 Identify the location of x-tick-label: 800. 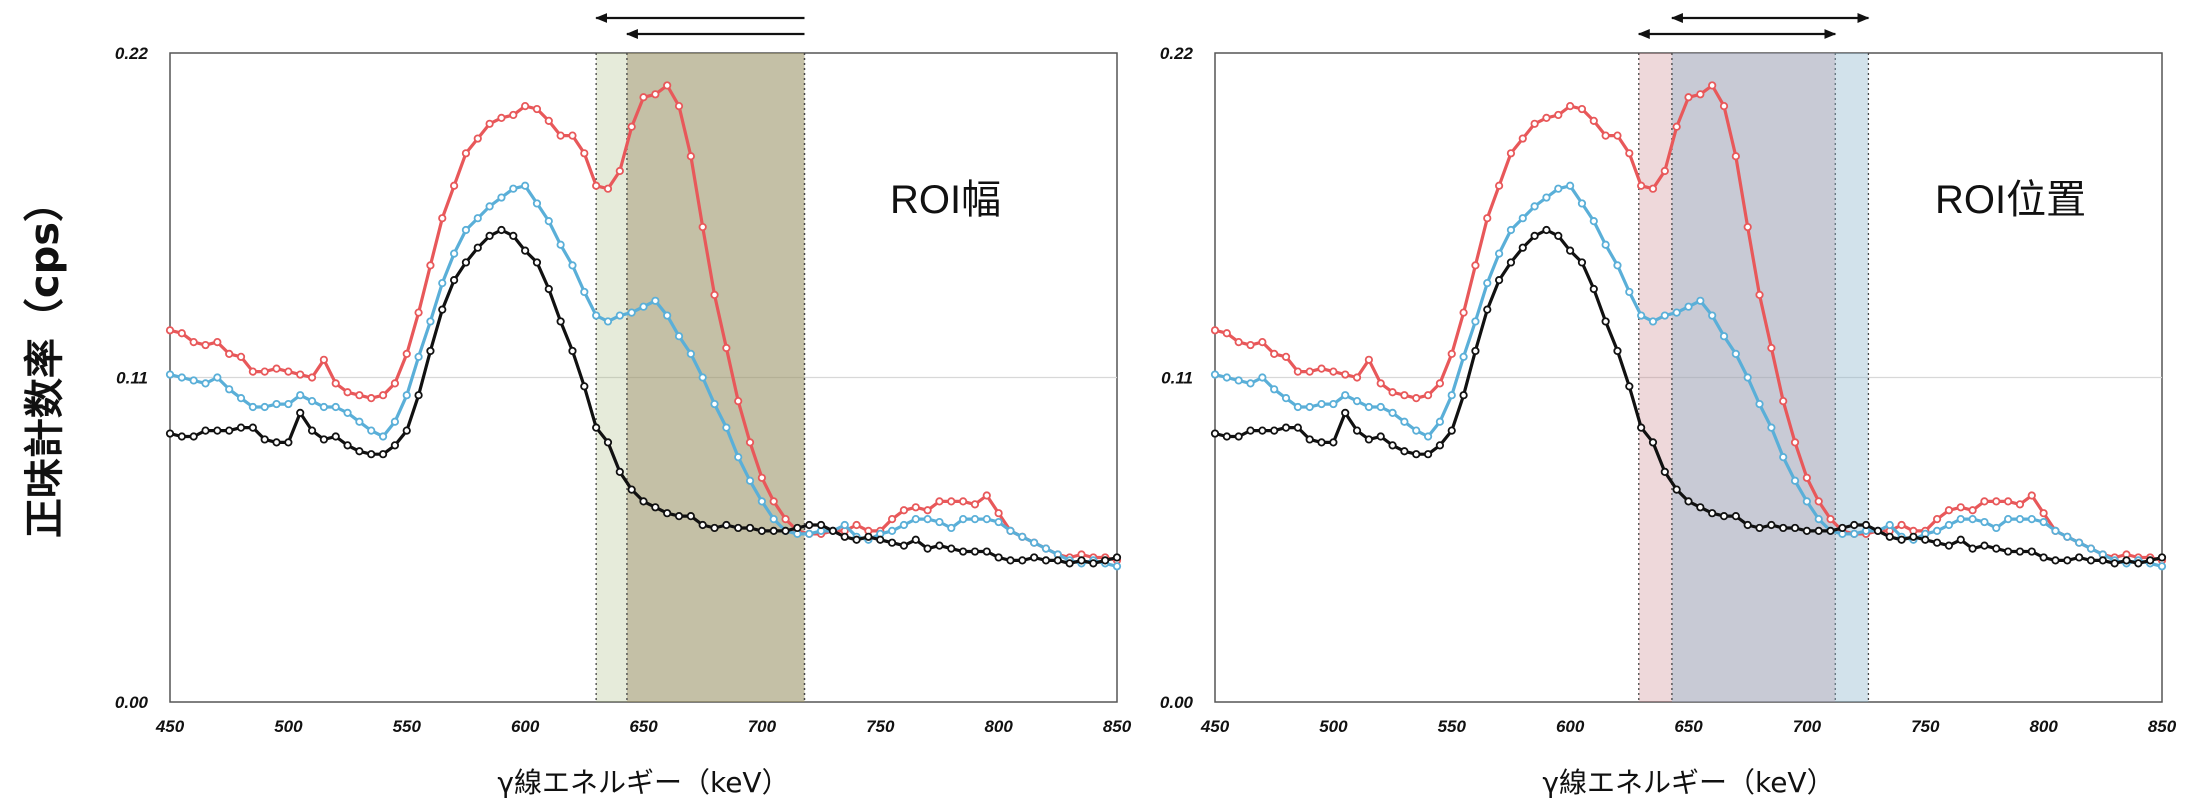
(2043, 726).